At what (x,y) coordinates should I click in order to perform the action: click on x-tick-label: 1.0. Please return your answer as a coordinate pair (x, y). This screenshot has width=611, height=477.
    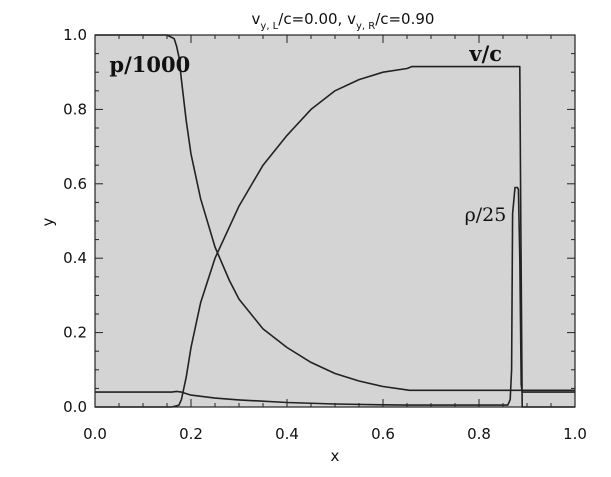
    Looking at the image, I should click on (575, 434).